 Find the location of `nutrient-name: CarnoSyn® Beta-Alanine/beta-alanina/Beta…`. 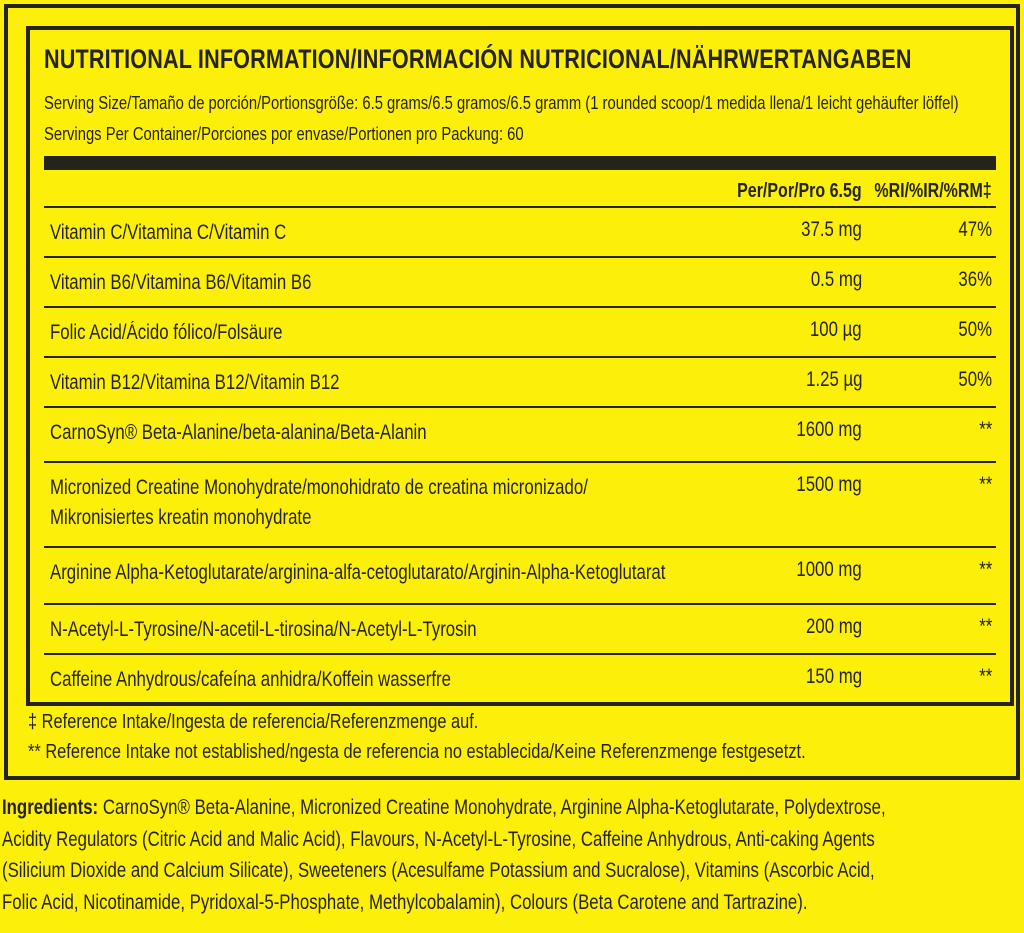

nutrient-name: CarnoSyn® Beta-Alanine/beta-alanina/Beta… is located at coordinates (238, 432).